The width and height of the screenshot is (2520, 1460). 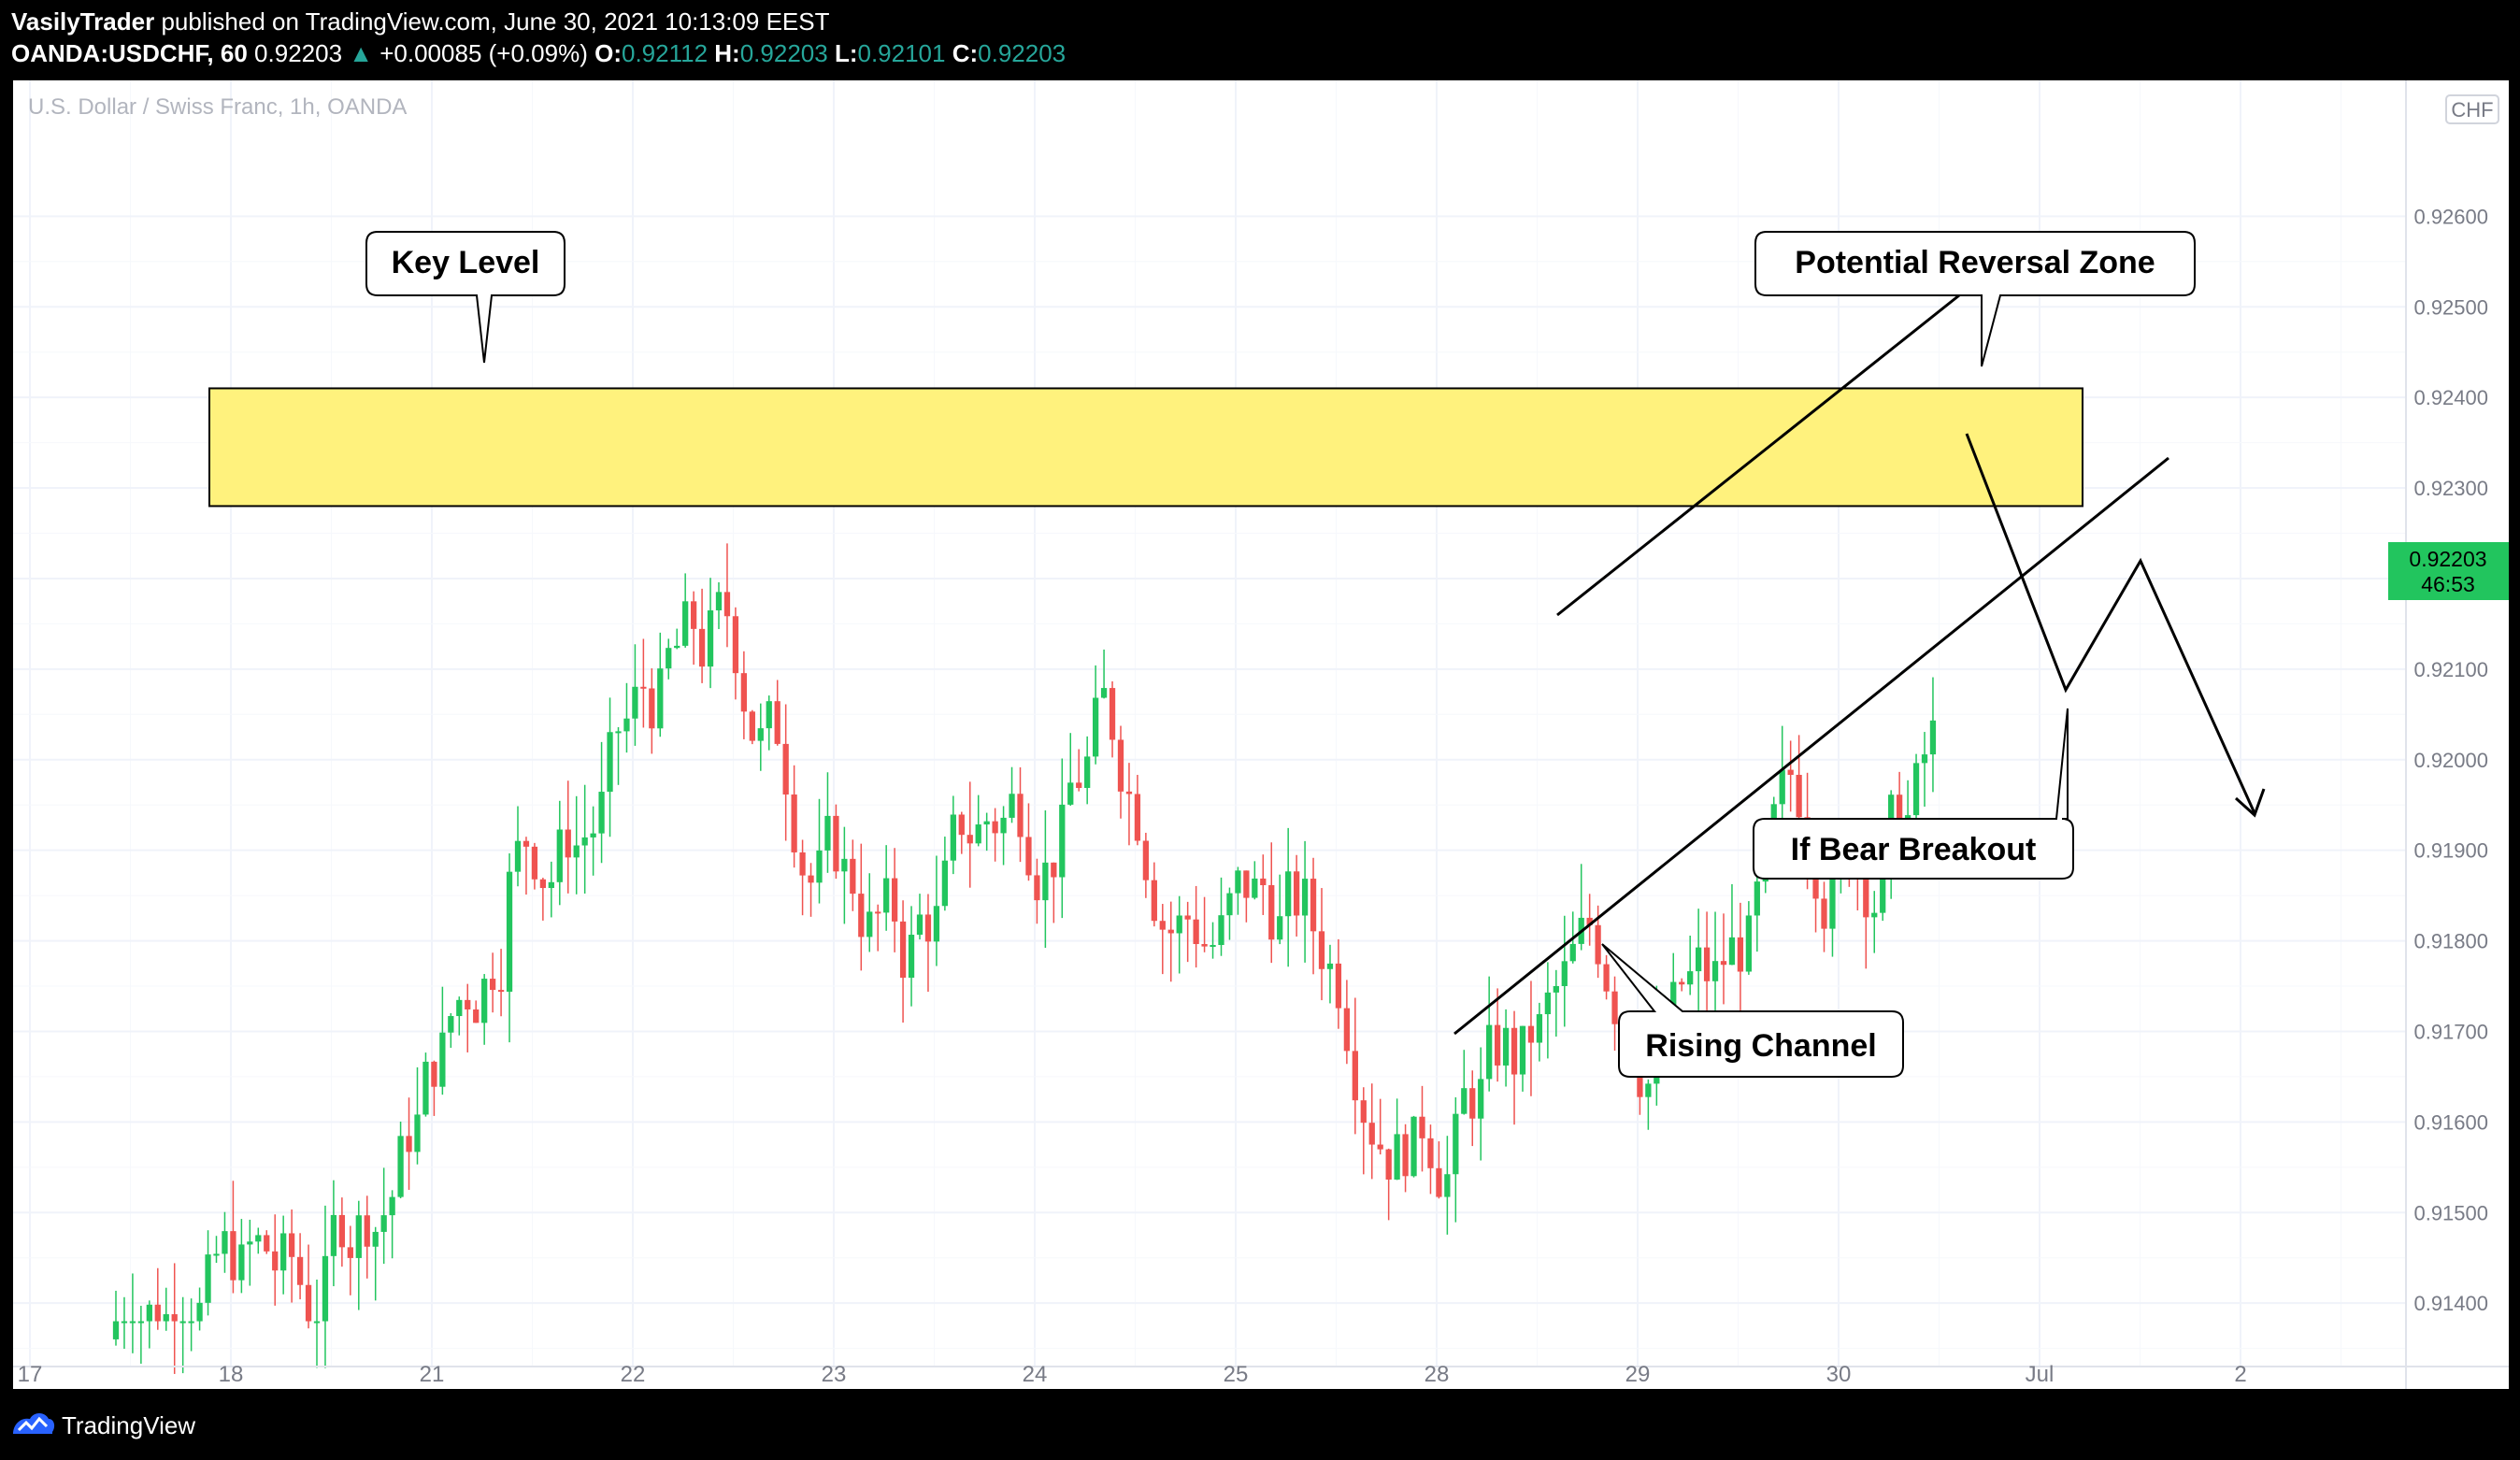 I want to click on callout-reversal-zone: Potential Reversal Zone, so click(x=1975, y=299).